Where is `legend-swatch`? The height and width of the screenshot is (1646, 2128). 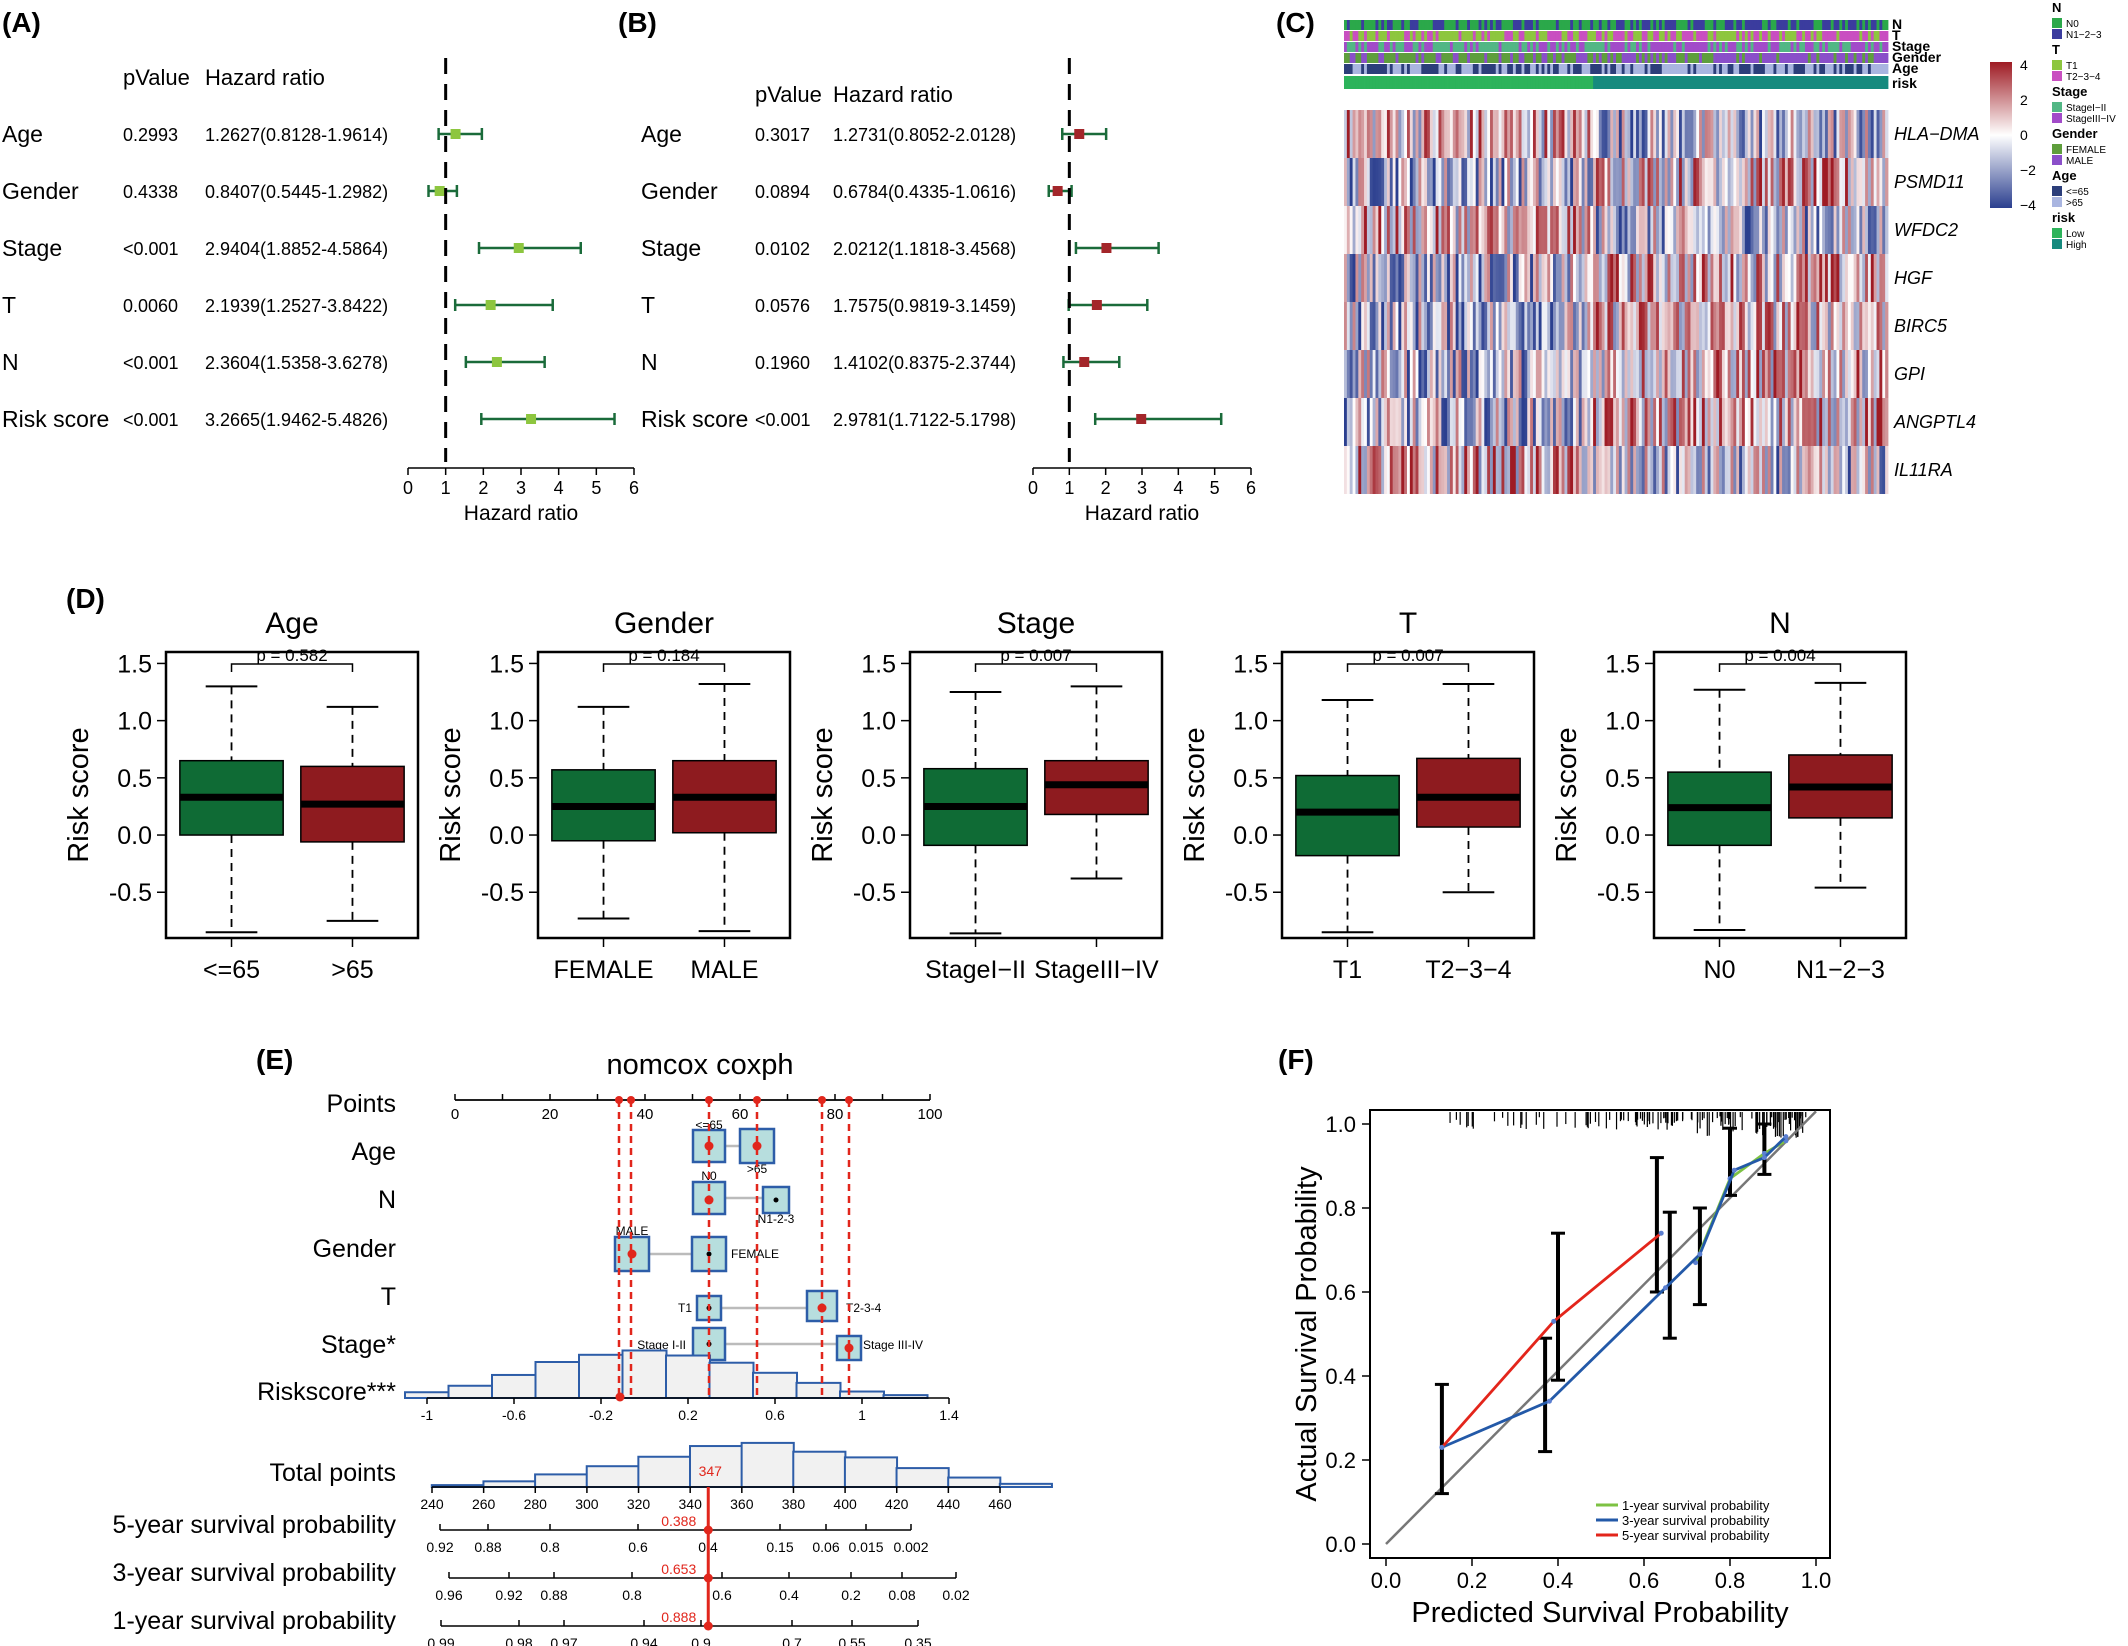
legend-swatch is located at coordinates (2057, 191).